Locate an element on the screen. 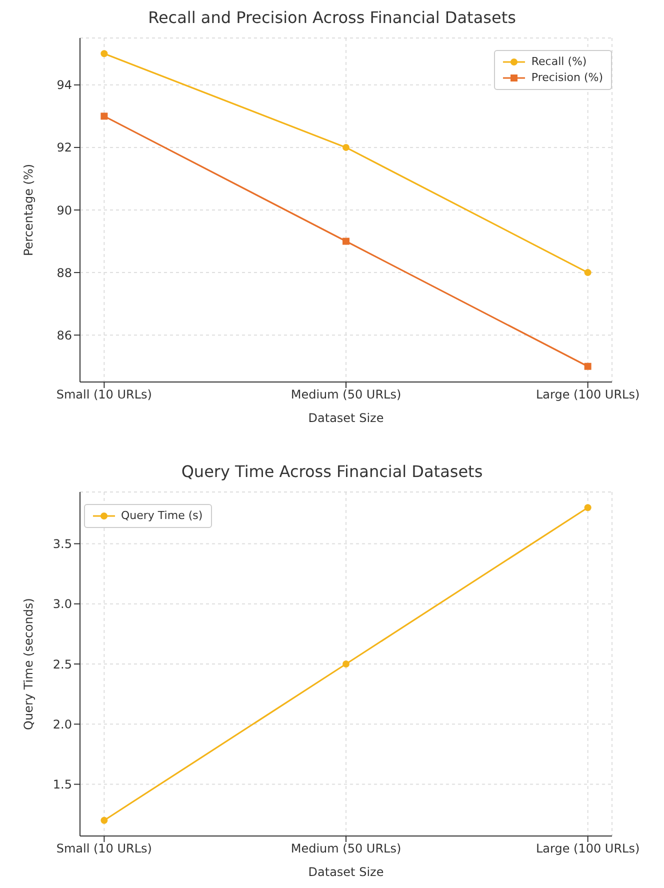  y-tick-label: 3.5 is located at coordinates (62, 543).